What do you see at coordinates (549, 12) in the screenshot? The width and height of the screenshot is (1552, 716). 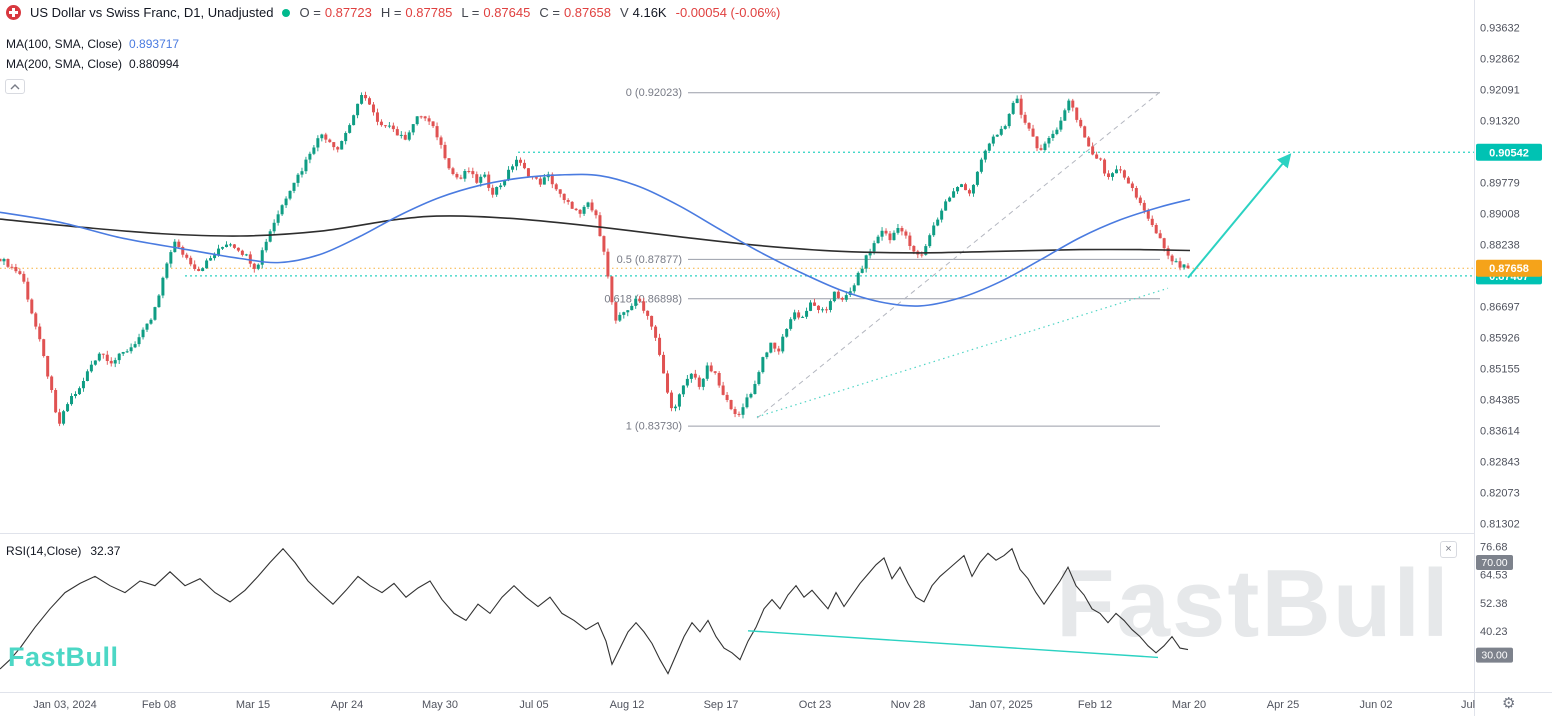 I see `close-label: C =` at bounding box center [549, 12].